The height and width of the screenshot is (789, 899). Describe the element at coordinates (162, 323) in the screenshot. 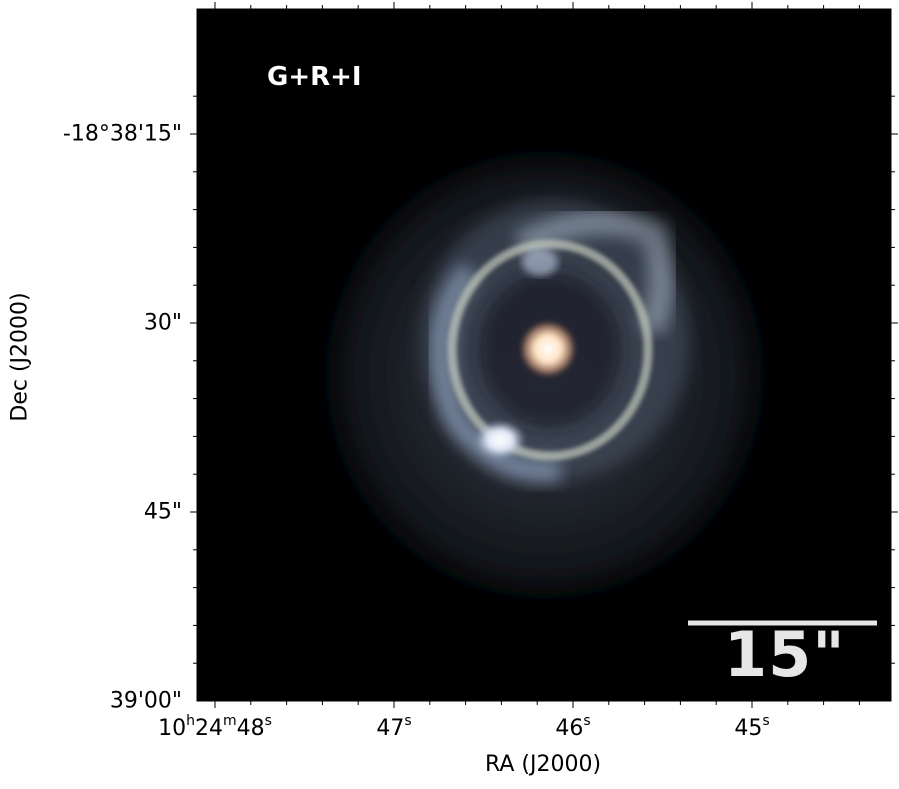

I see `dec-tick-label: 30"` at that location.